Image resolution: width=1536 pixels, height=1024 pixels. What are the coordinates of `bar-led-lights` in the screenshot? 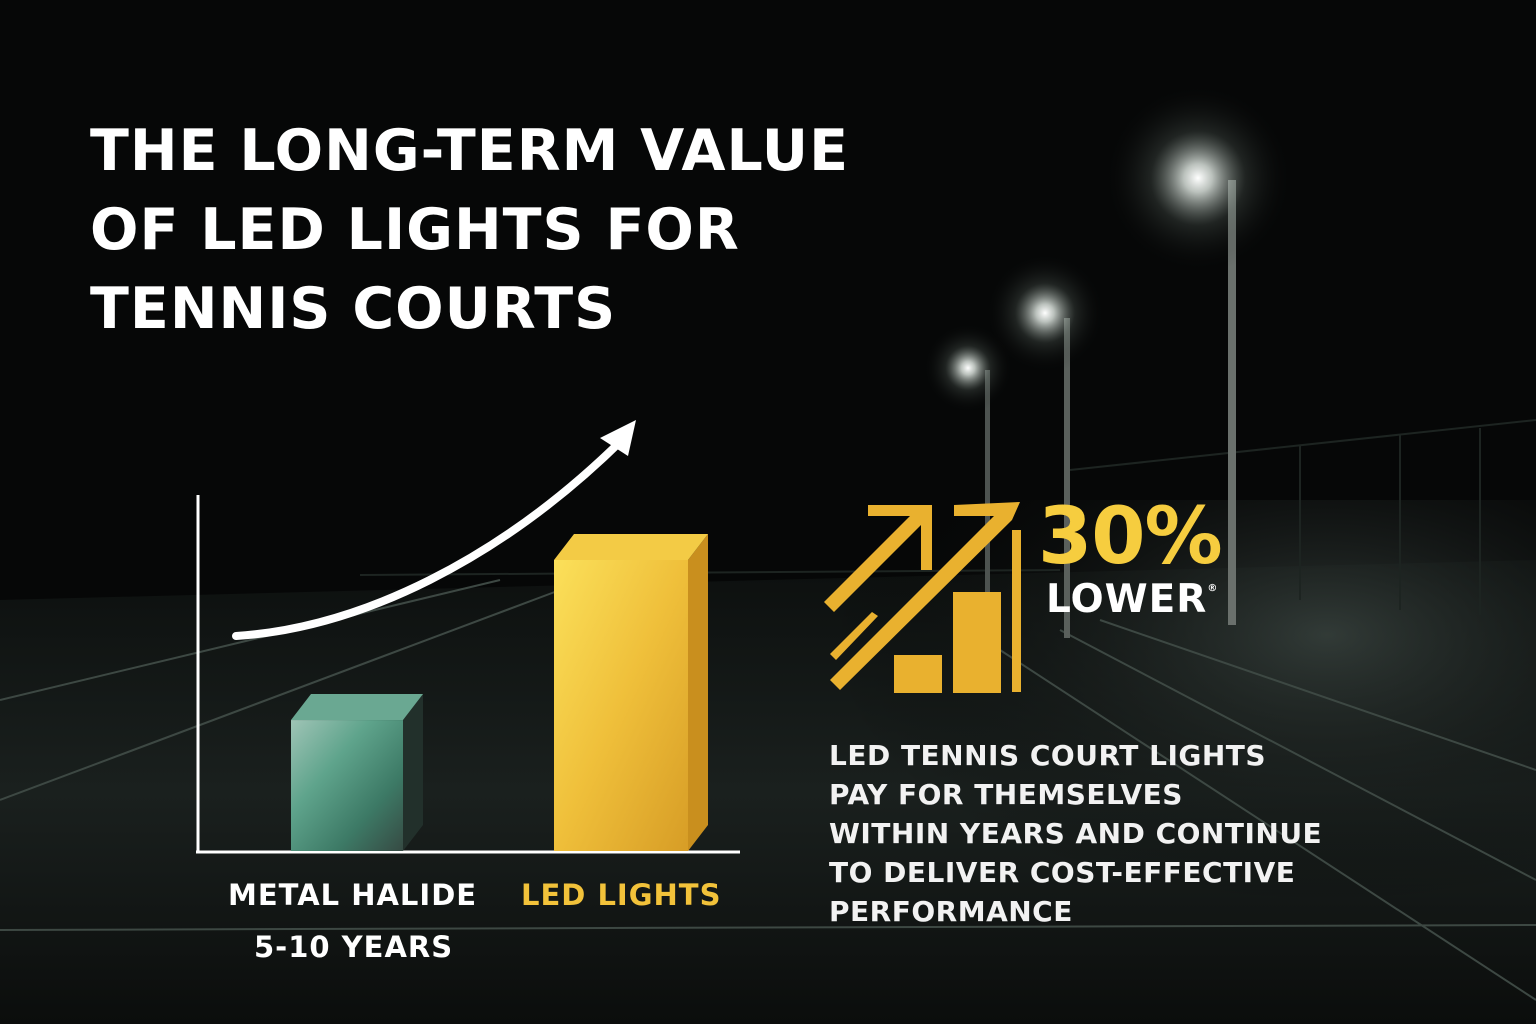 It's located at (631, 692).